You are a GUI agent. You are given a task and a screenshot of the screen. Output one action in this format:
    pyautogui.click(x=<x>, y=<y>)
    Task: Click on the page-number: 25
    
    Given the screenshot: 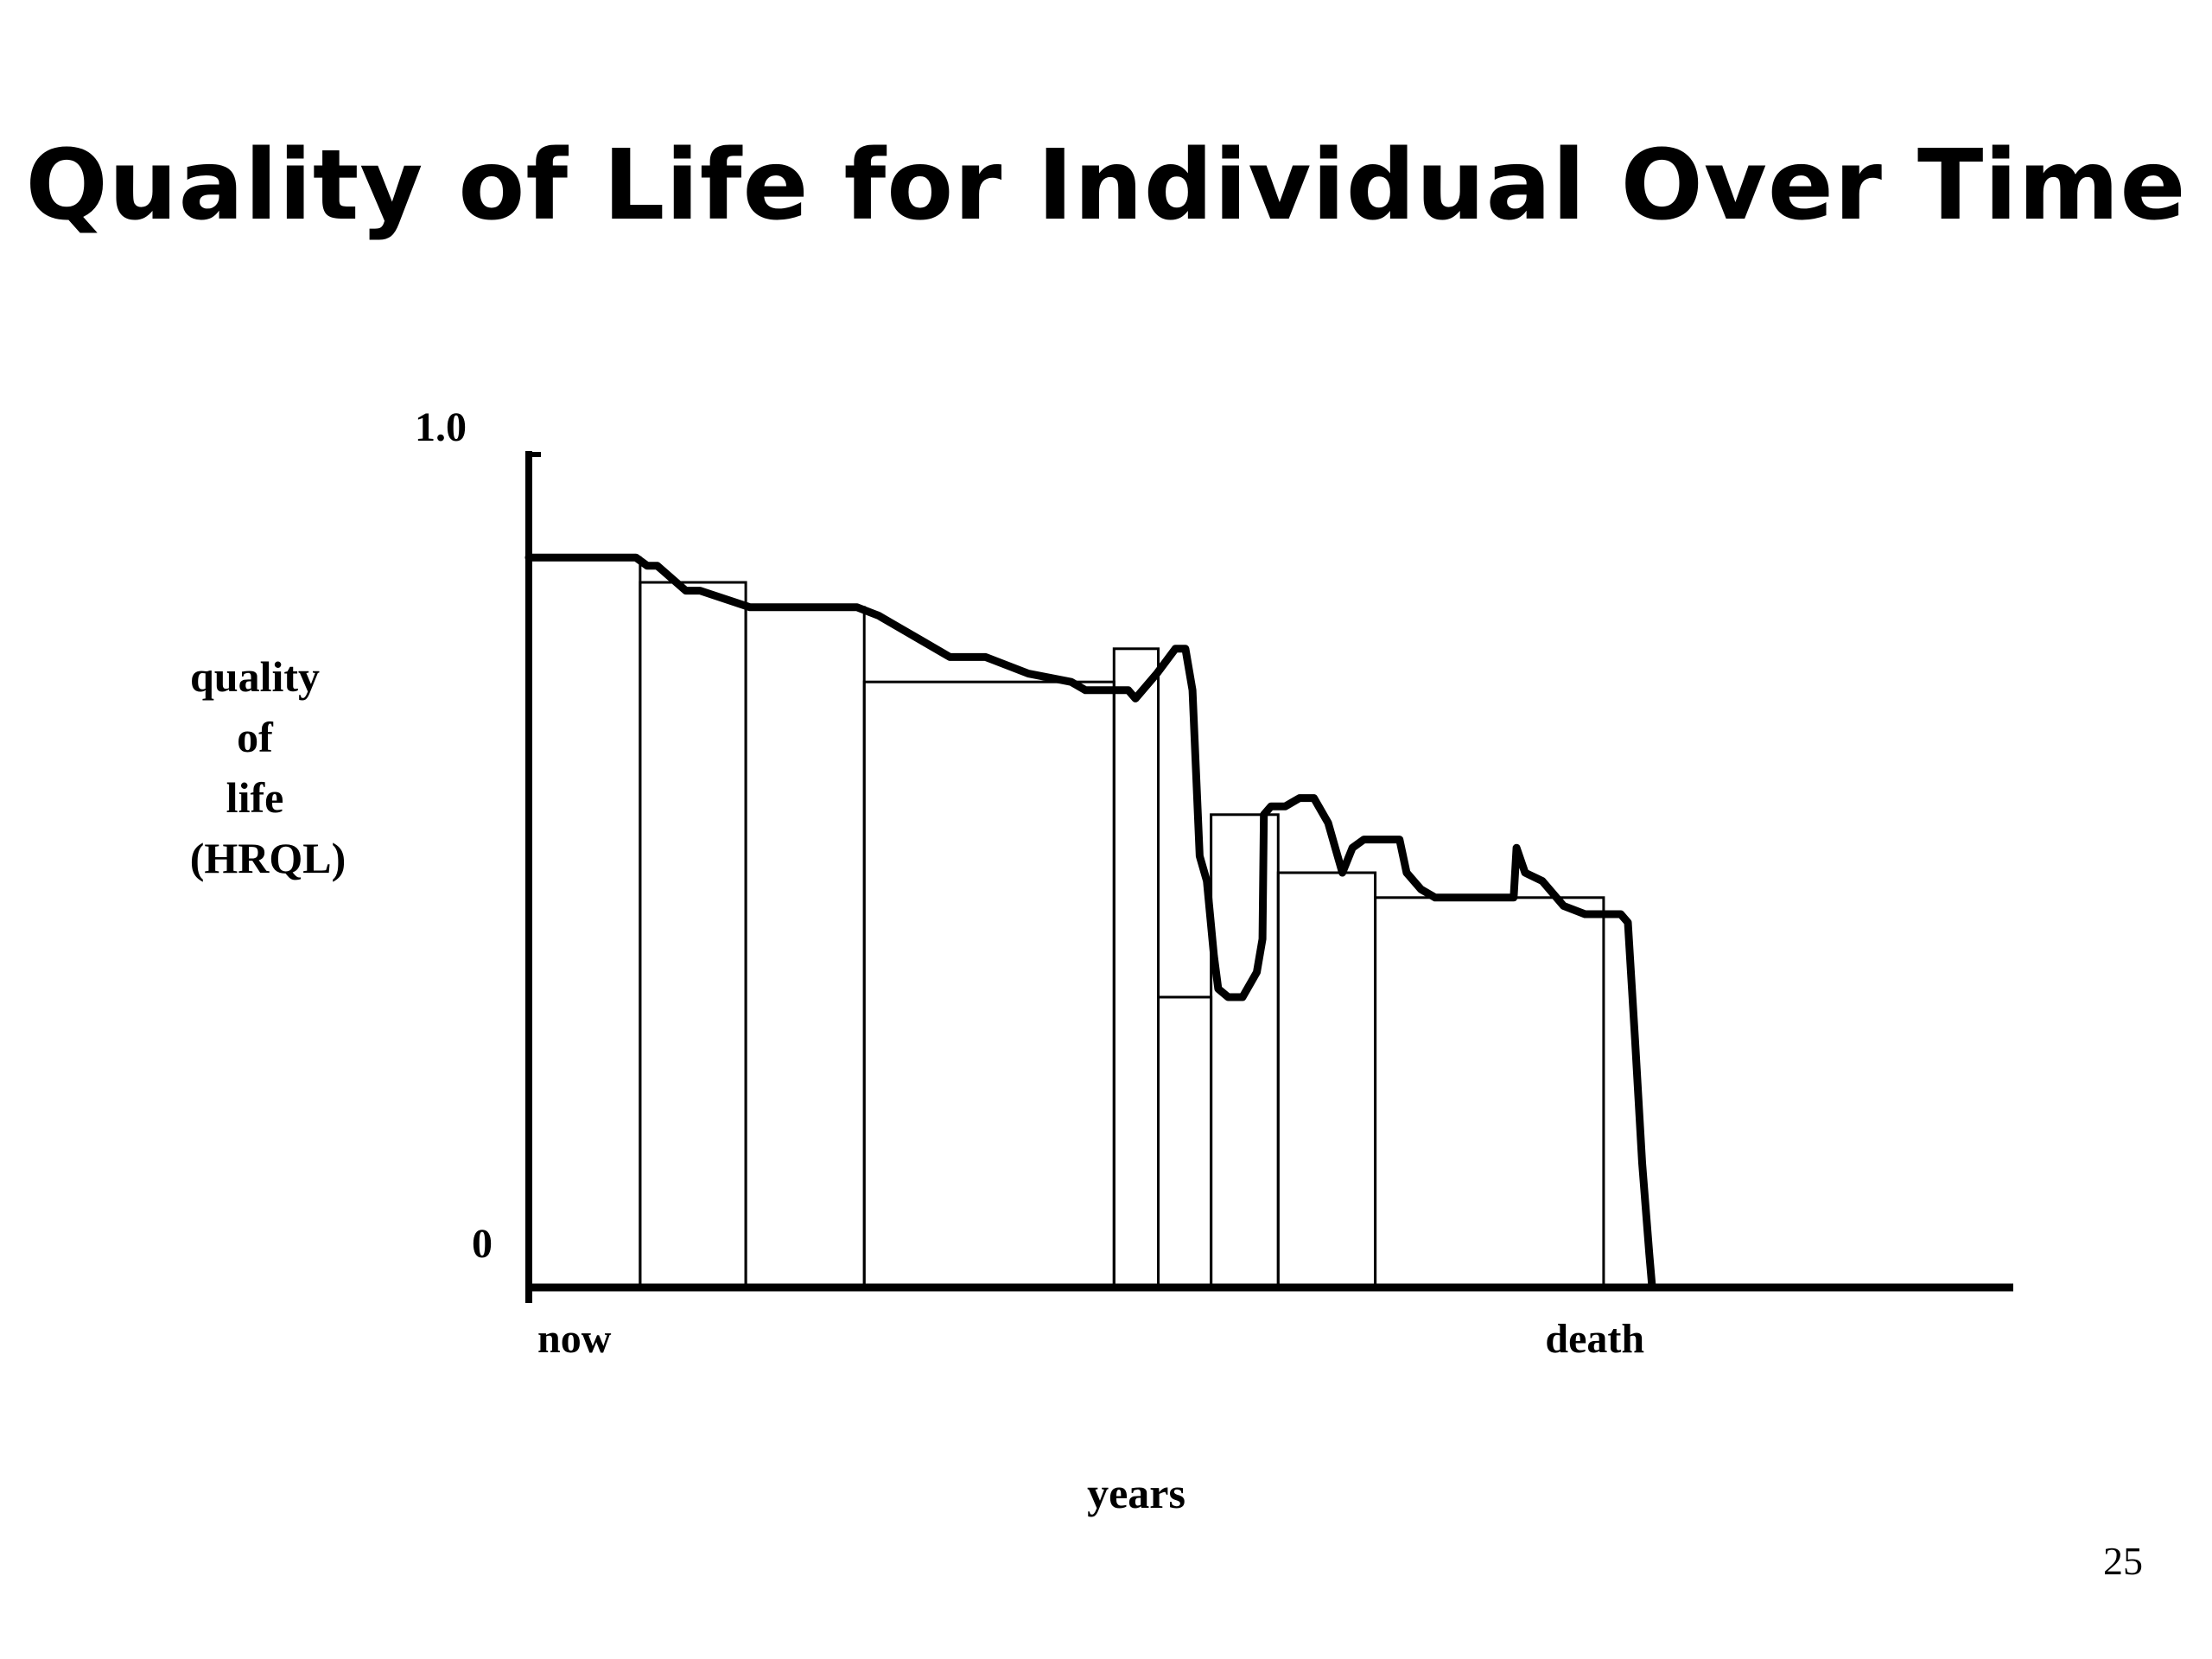 What is the action you would take?
    pyautogui.click(x=2123, y=1561)
    